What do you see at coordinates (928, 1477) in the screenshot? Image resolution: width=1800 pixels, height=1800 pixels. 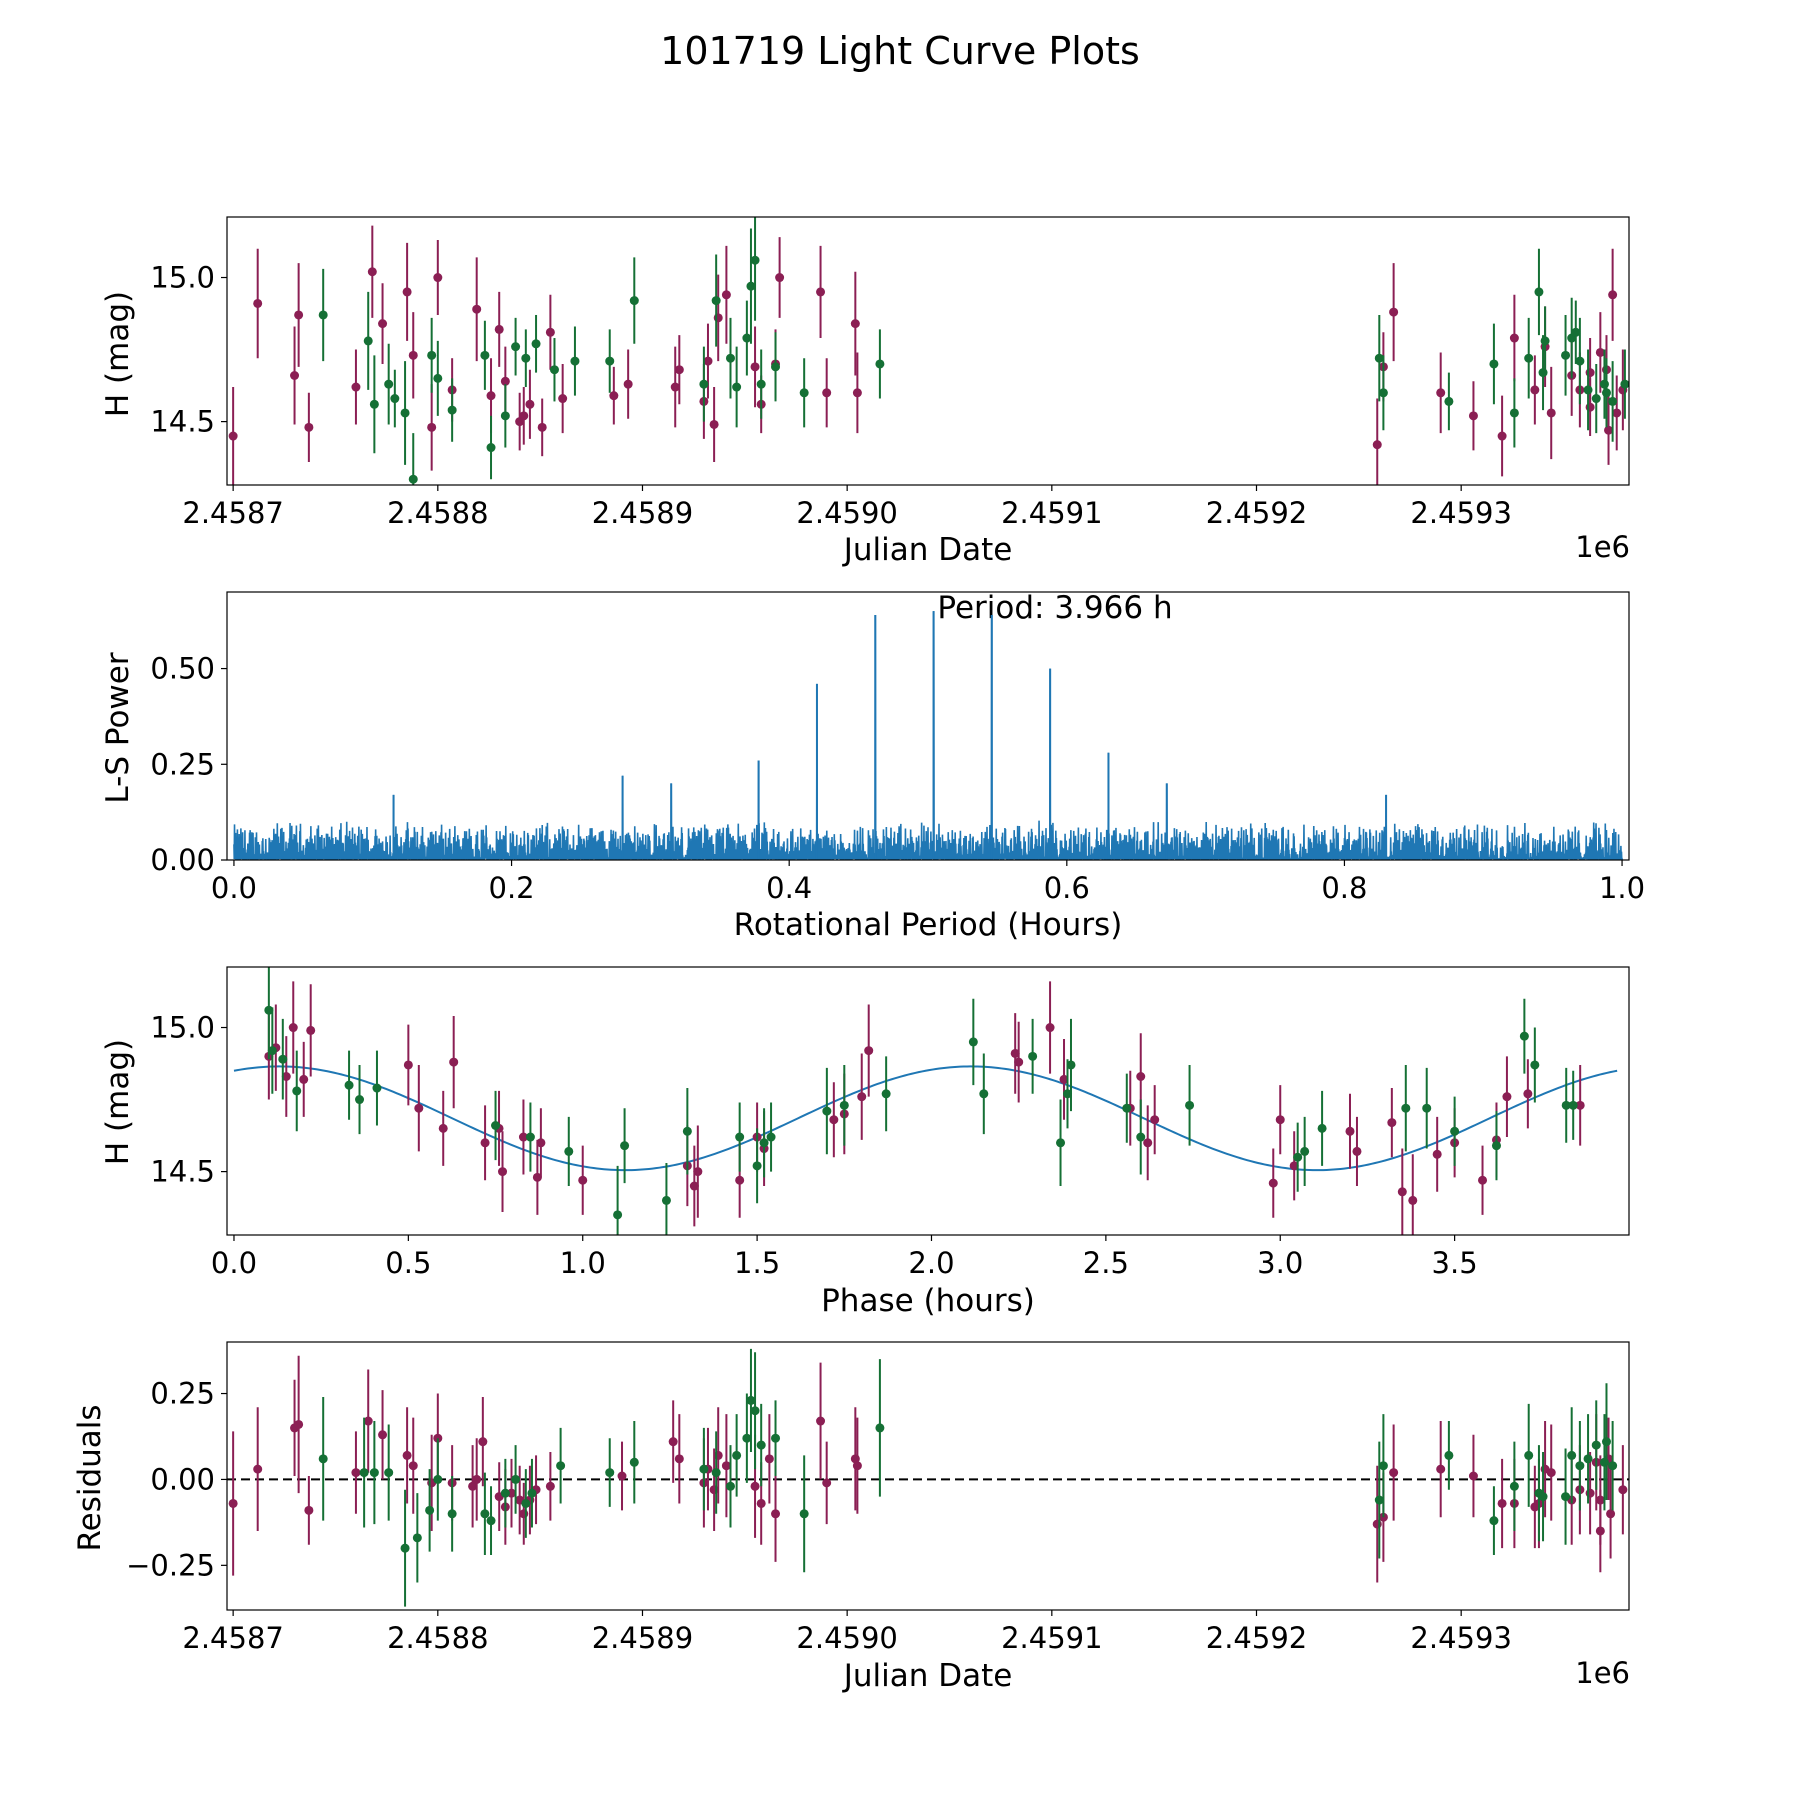 I see `residuals-plot-area` at bounding box center [928, 1477].